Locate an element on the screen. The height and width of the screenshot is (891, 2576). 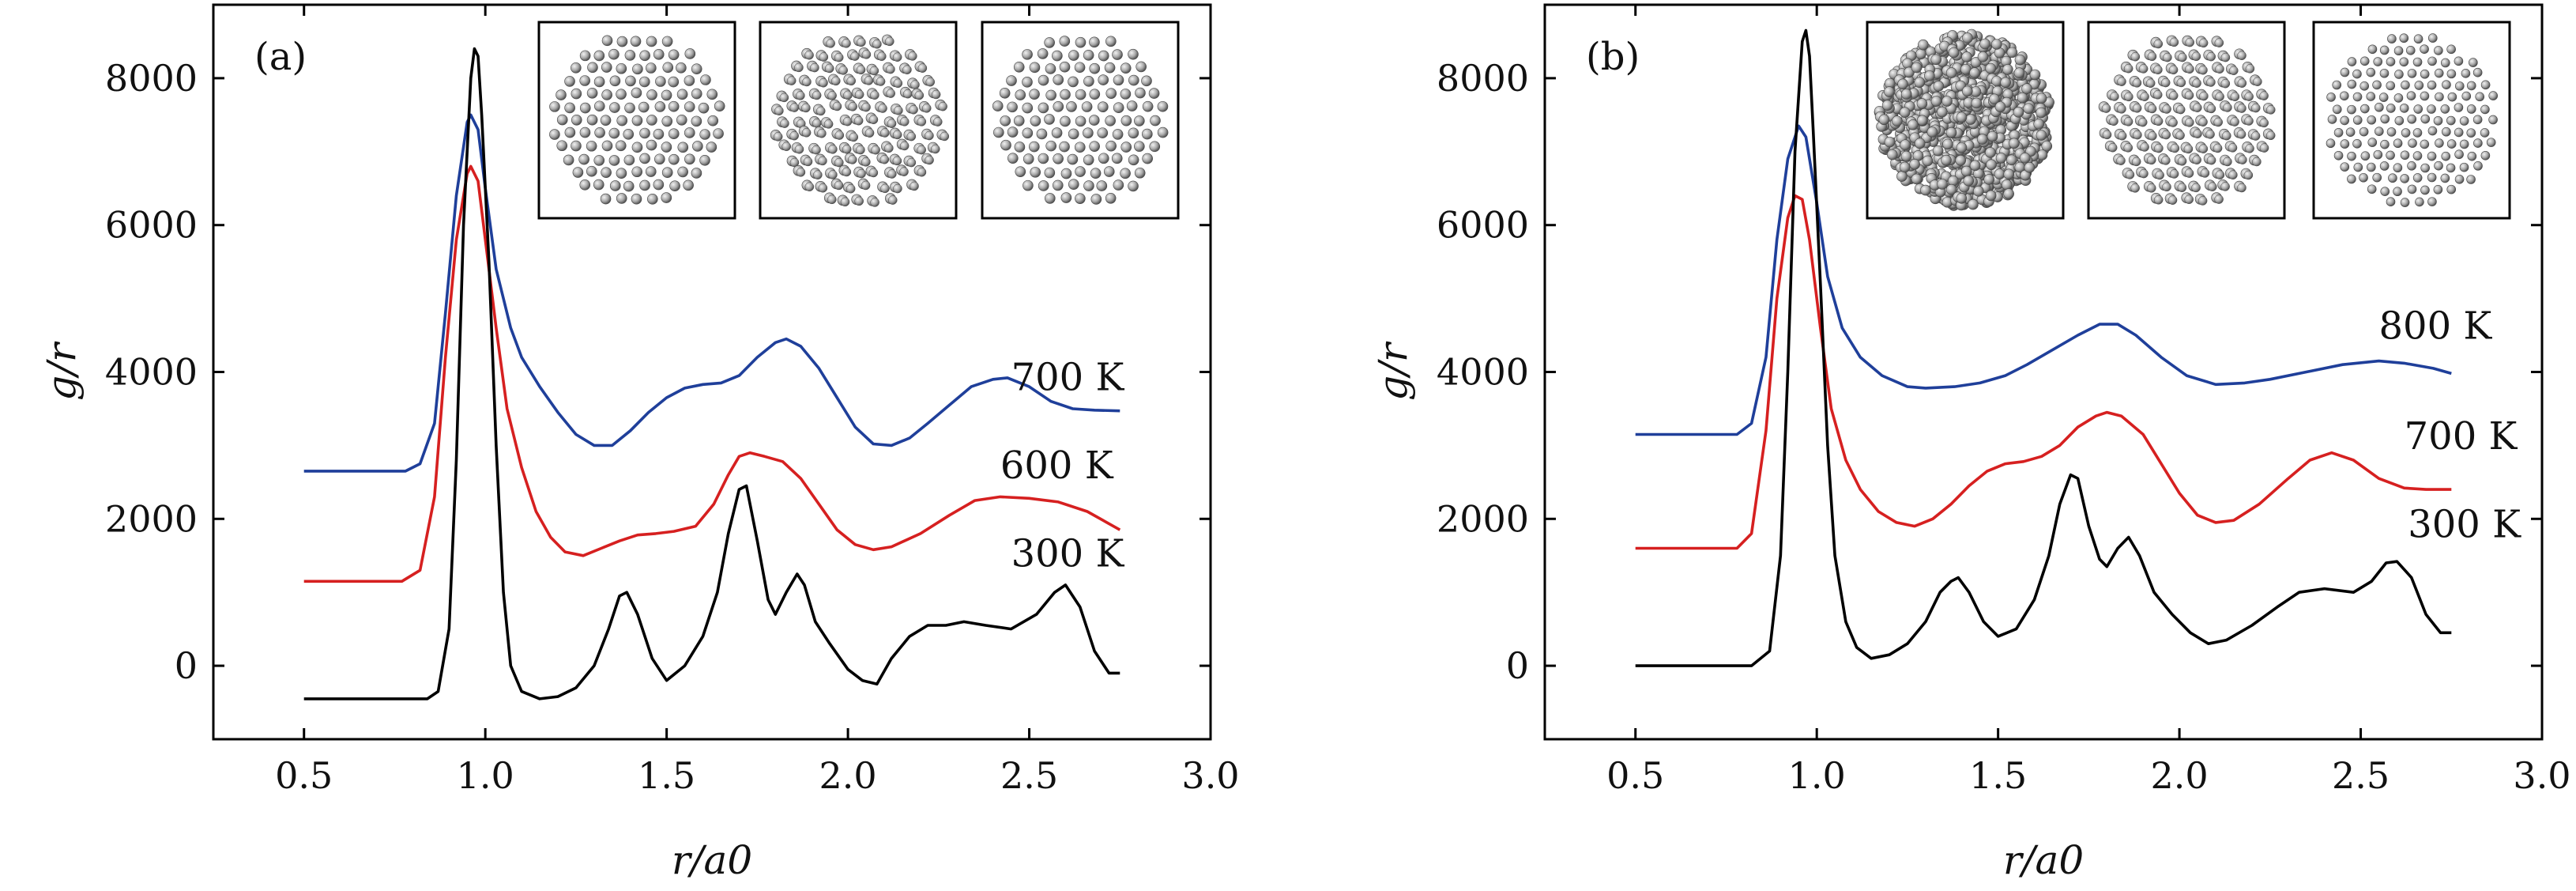
inset-b-2-atoms is located at coordinates (2187, 120).